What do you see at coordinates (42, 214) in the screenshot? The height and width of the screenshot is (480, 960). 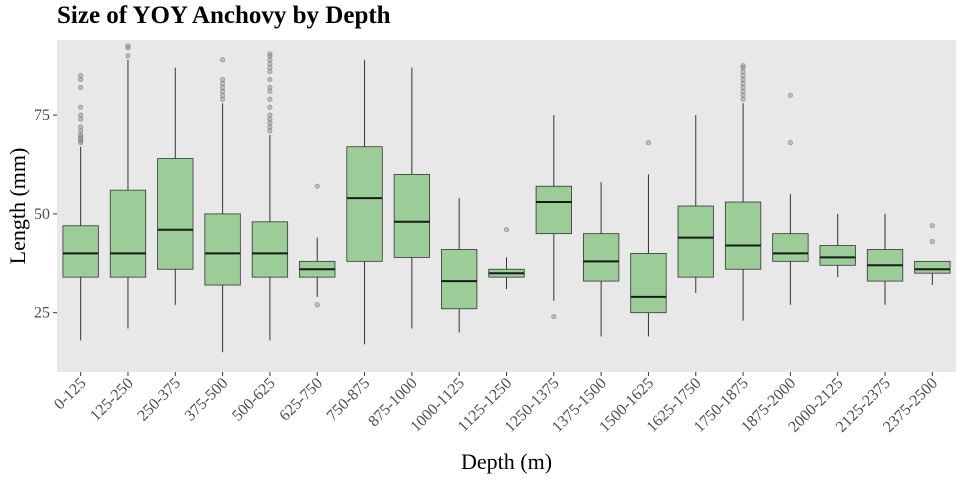 I see `y-tick-label: 50` at bounding box center [42, 214].